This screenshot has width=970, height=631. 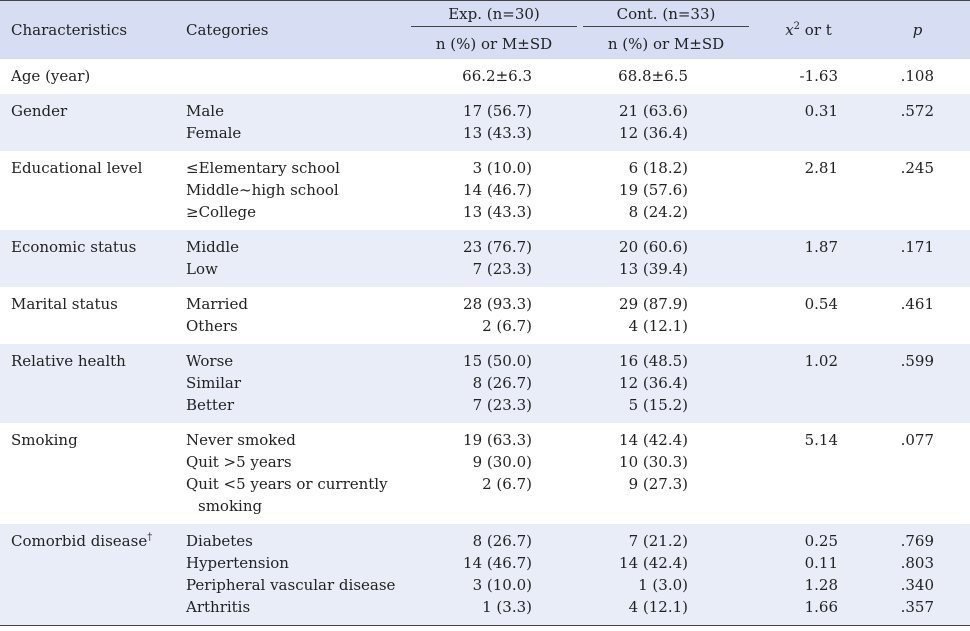 I want to click on category-value: Better, so click(x=210, y=405).